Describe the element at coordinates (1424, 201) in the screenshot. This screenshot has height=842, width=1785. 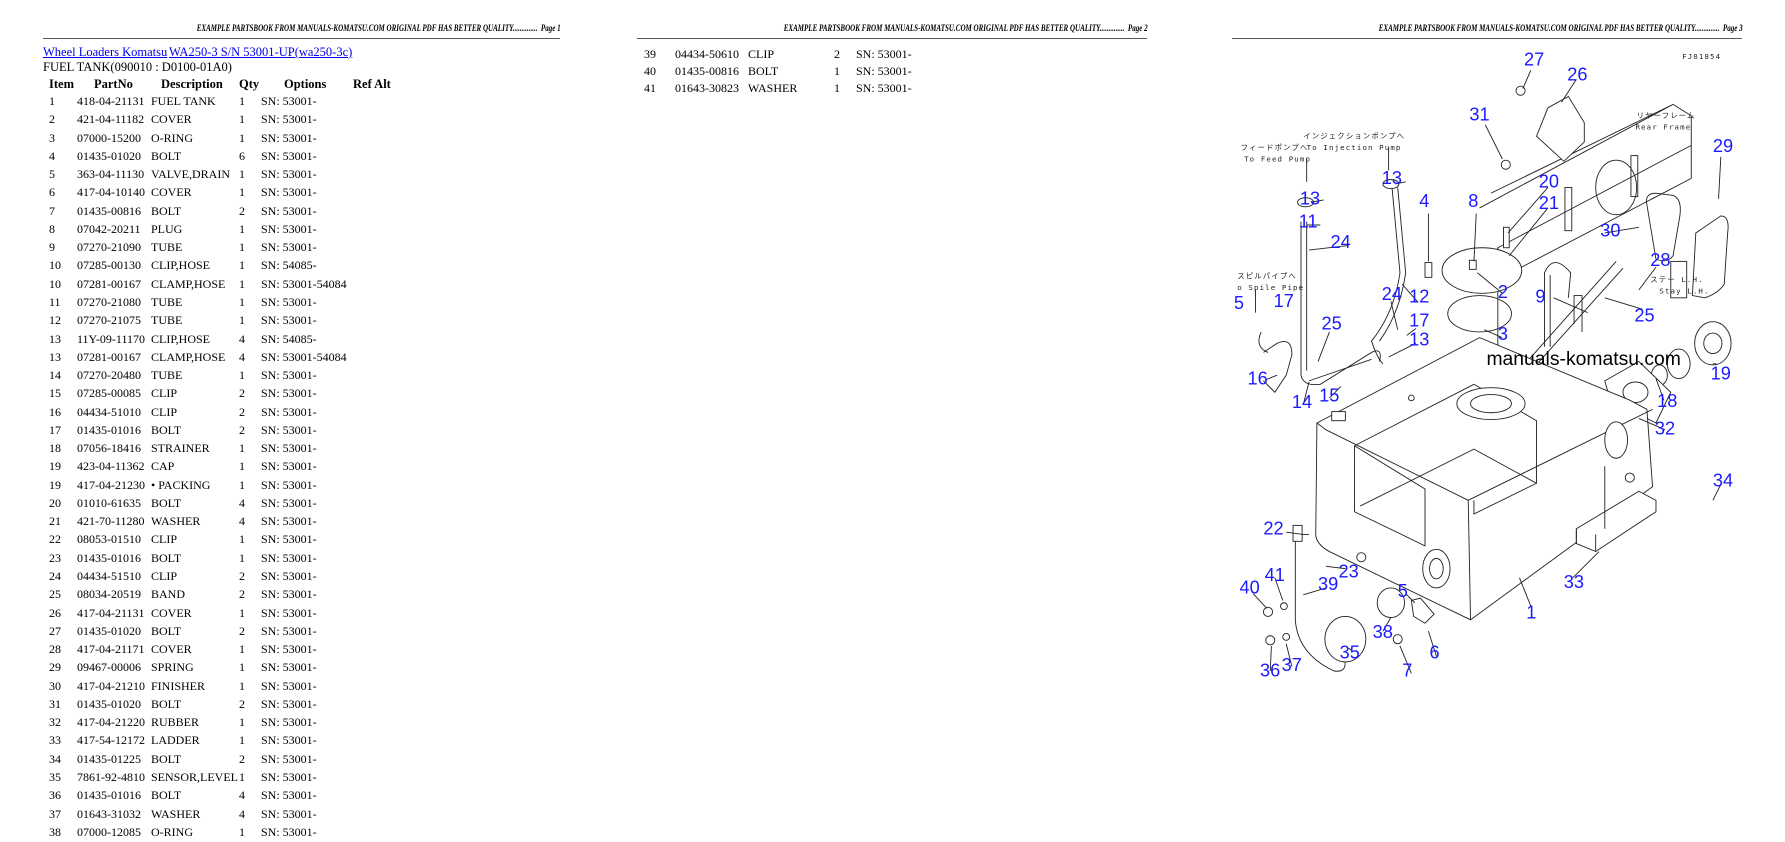
I see `callout-4: 4` at that location.